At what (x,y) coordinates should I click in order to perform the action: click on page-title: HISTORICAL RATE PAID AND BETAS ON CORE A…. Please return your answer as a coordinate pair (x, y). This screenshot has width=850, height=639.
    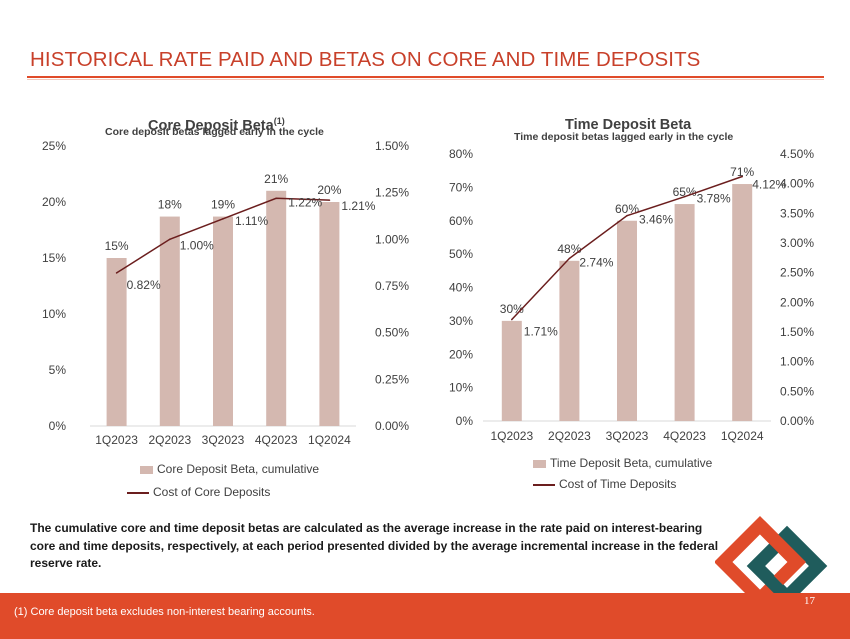
    Looking at the image, I should click on (365, 59).